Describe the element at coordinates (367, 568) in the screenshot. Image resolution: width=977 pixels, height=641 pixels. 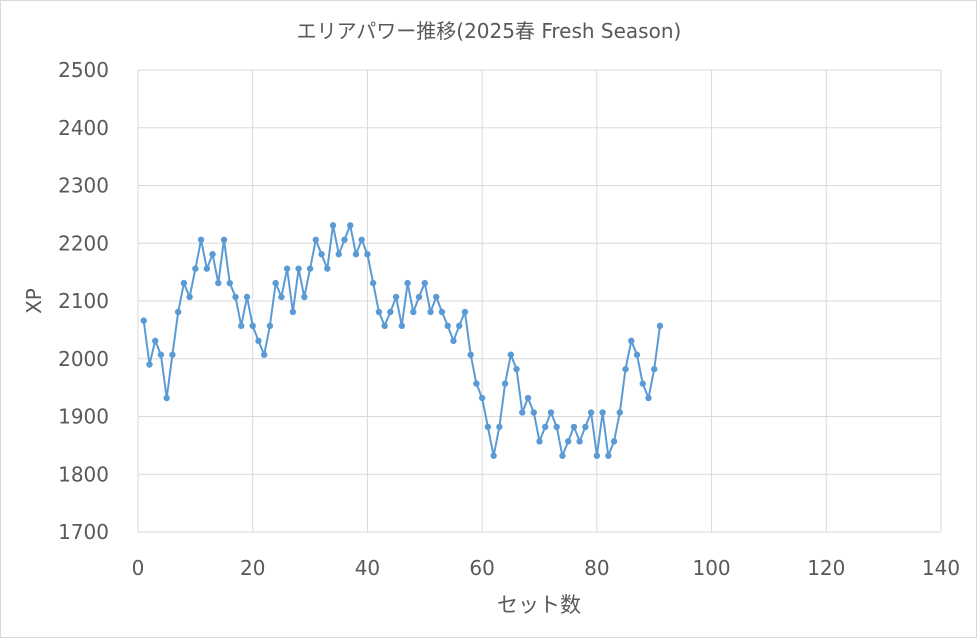
I see `x-tick-label: 40` at that location.